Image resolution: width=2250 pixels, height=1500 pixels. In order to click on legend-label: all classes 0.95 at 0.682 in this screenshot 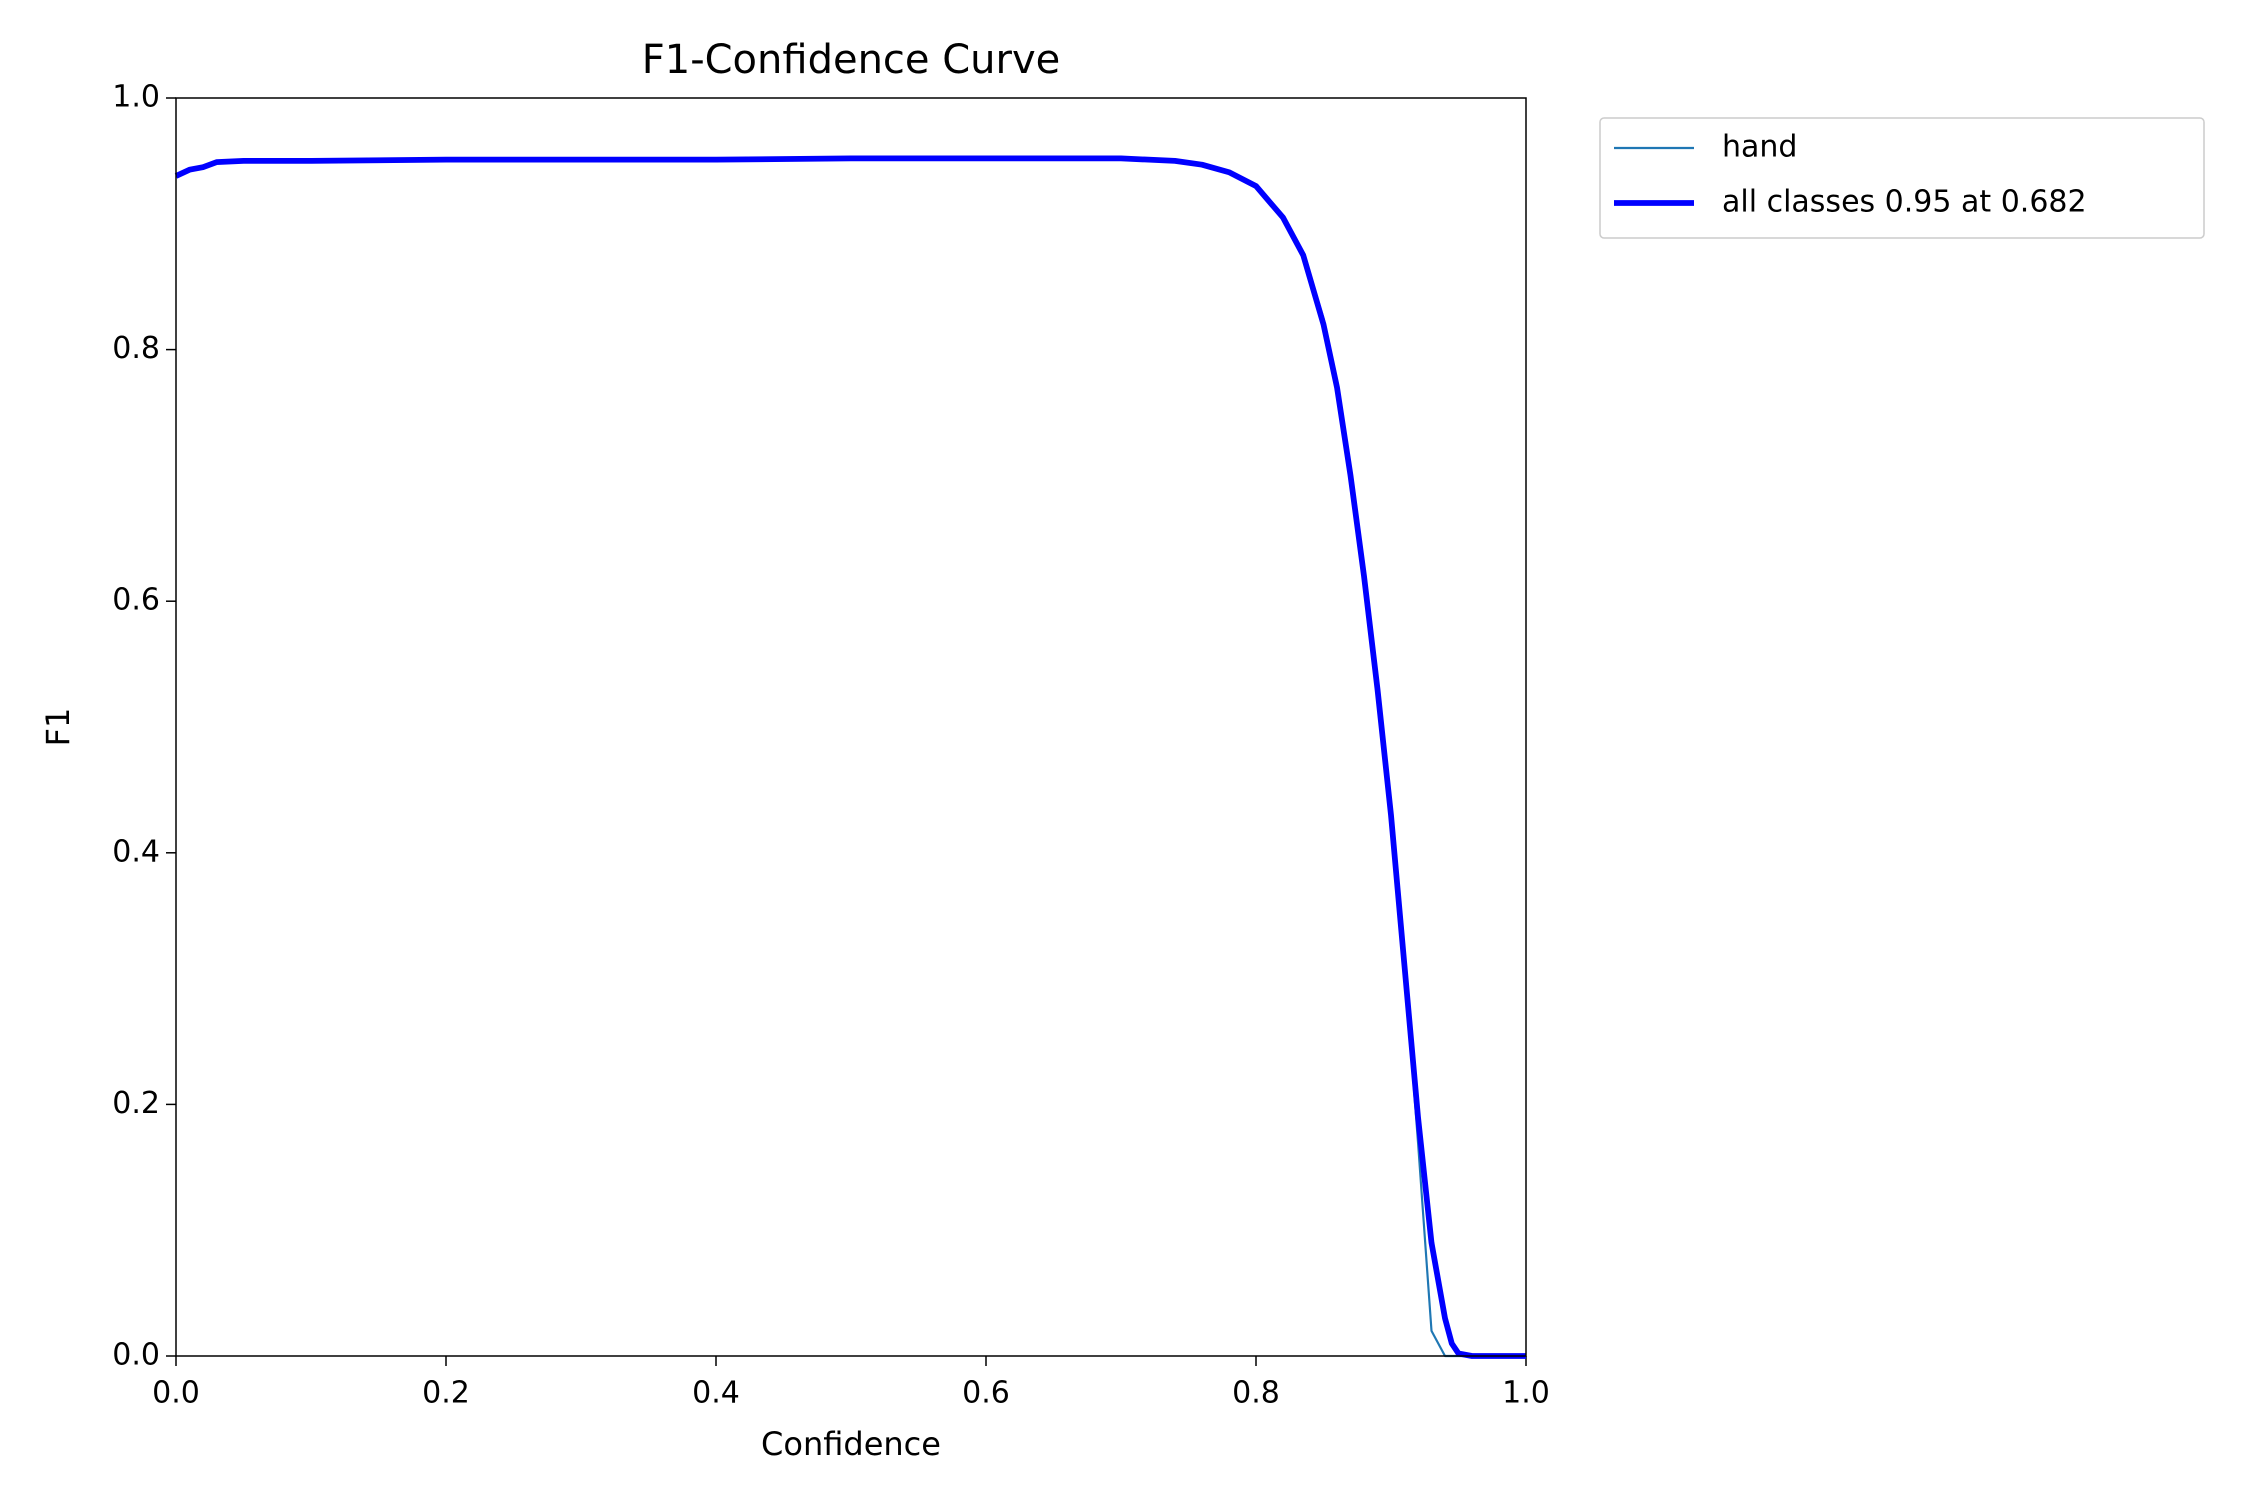, I will do `click(1904, 202)`.